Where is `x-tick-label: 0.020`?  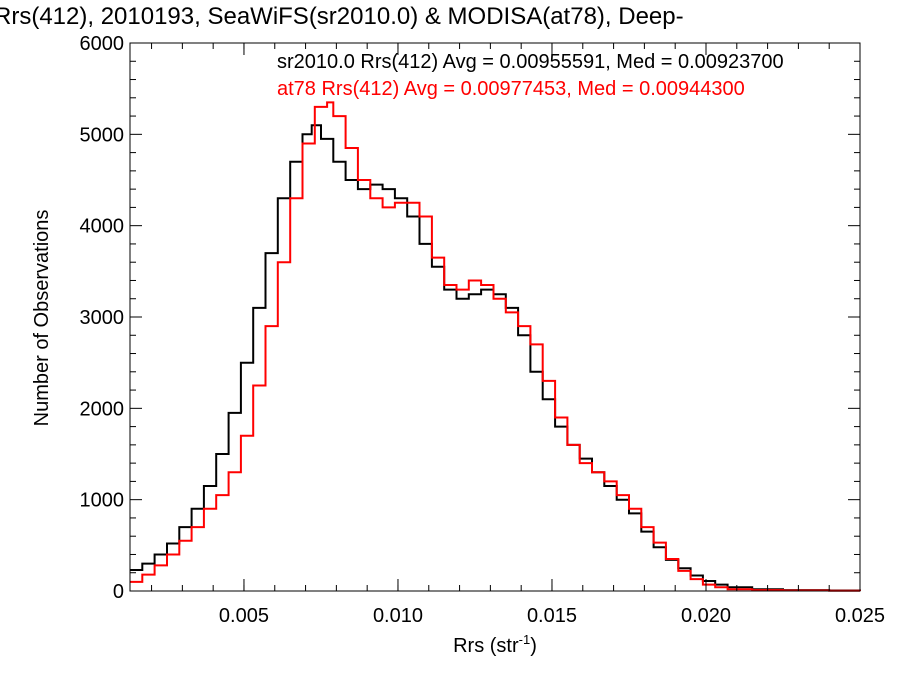 x-tick-label: 0.020 is located at coordinates (706, 616).